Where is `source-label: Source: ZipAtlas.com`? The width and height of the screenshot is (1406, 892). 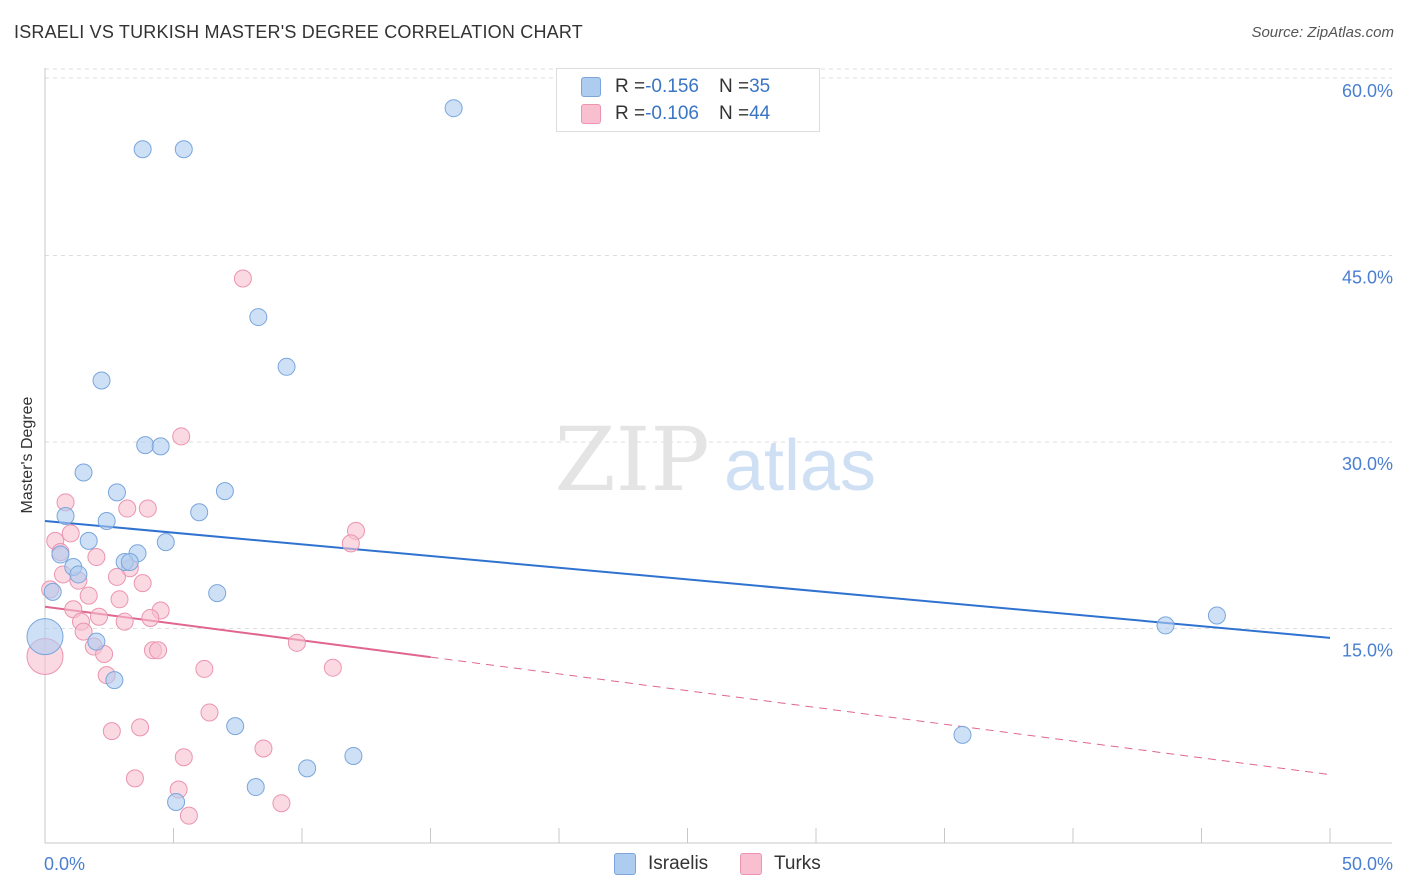
source-label: Source: ZipAtlas.com is located at coordinates (1322, 32).